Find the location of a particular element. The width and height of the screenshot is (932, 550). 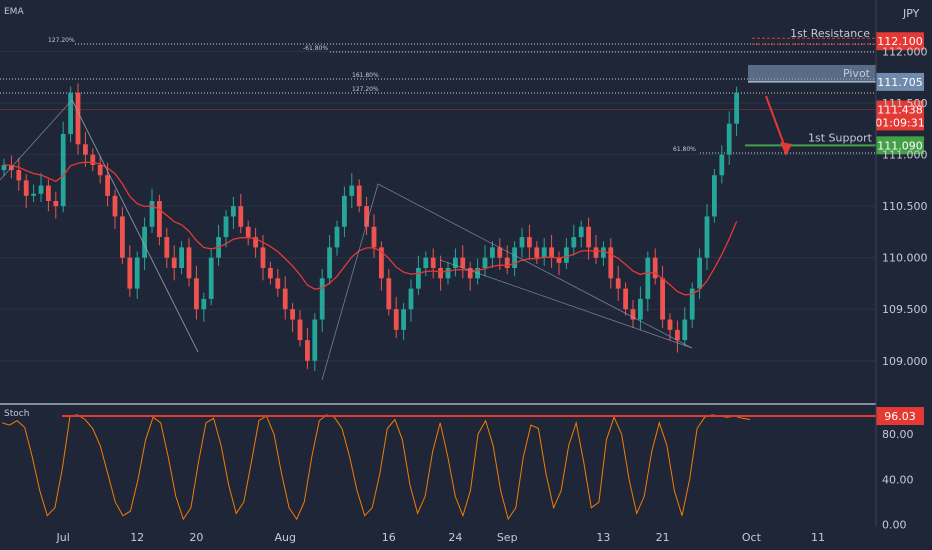

ema-label: EMA is located at coordinates (14, 12).